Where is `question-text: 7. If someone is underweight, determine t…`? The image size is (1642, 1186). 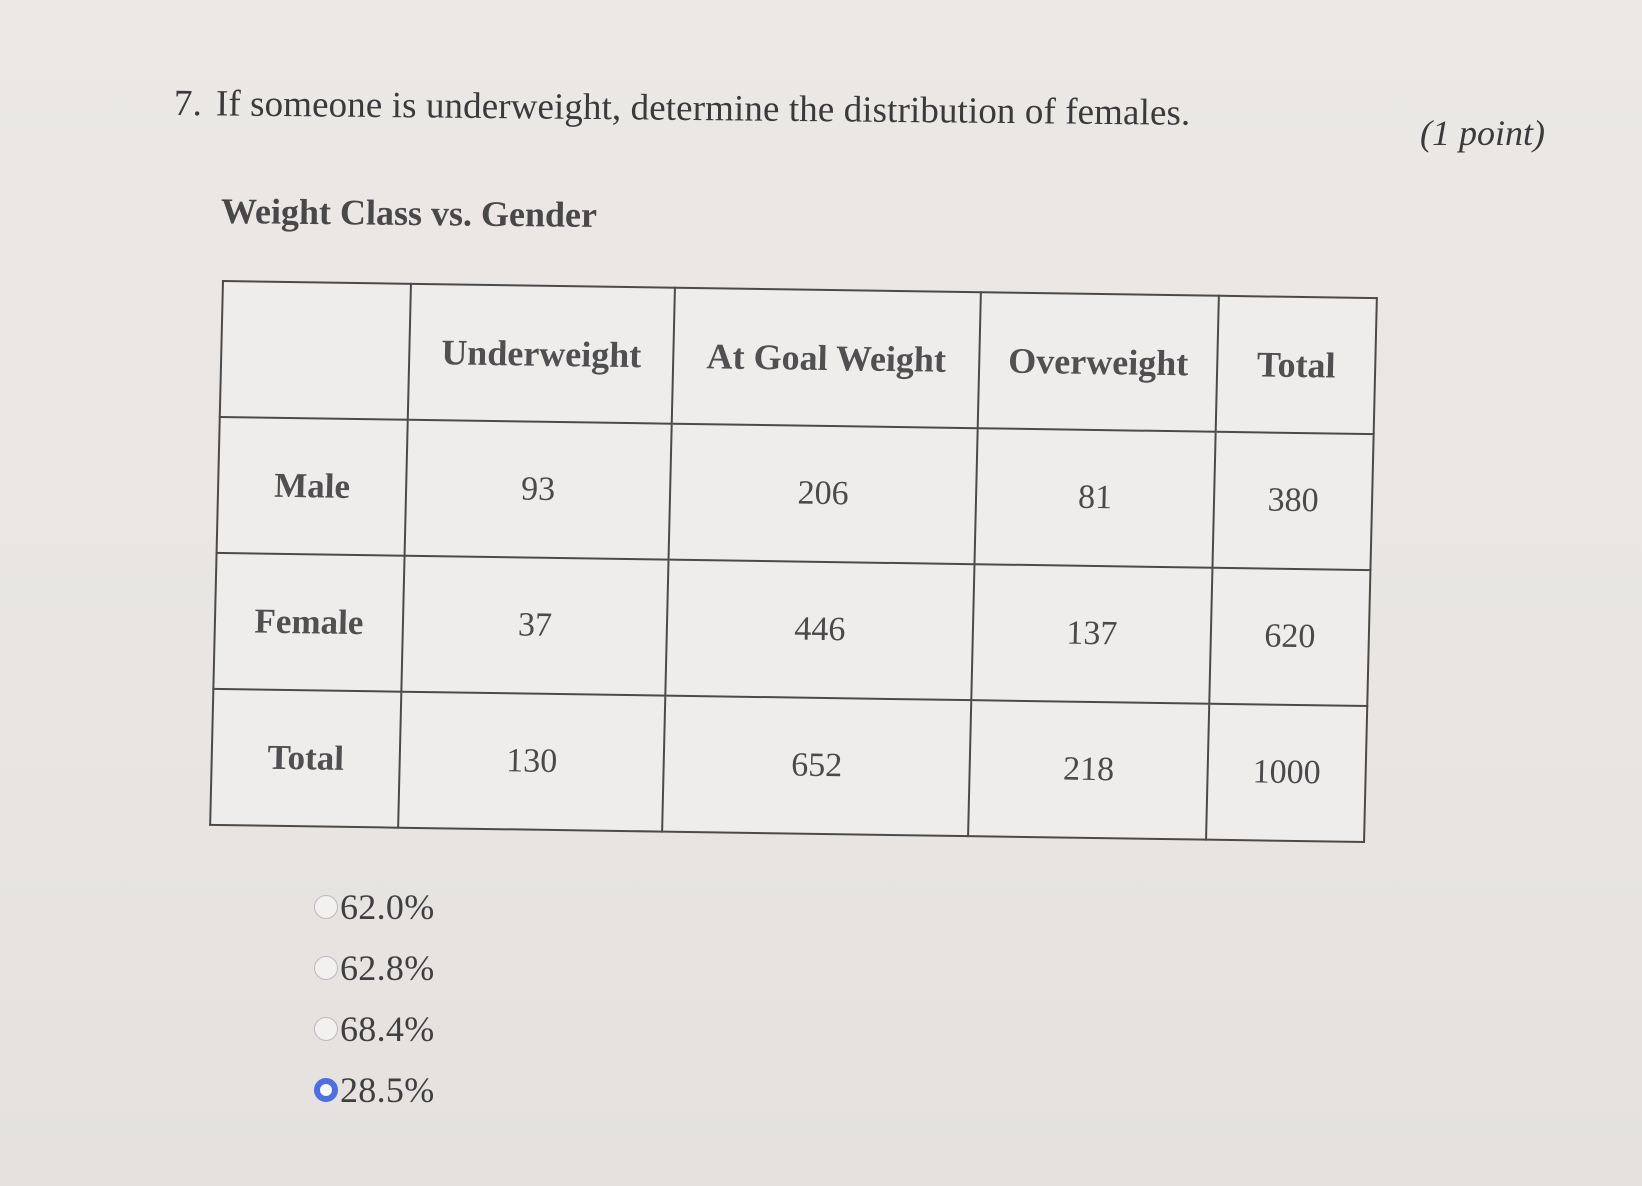 question-text: 7. If someone is underweight, determine t… is located at coordinates (682, 108).